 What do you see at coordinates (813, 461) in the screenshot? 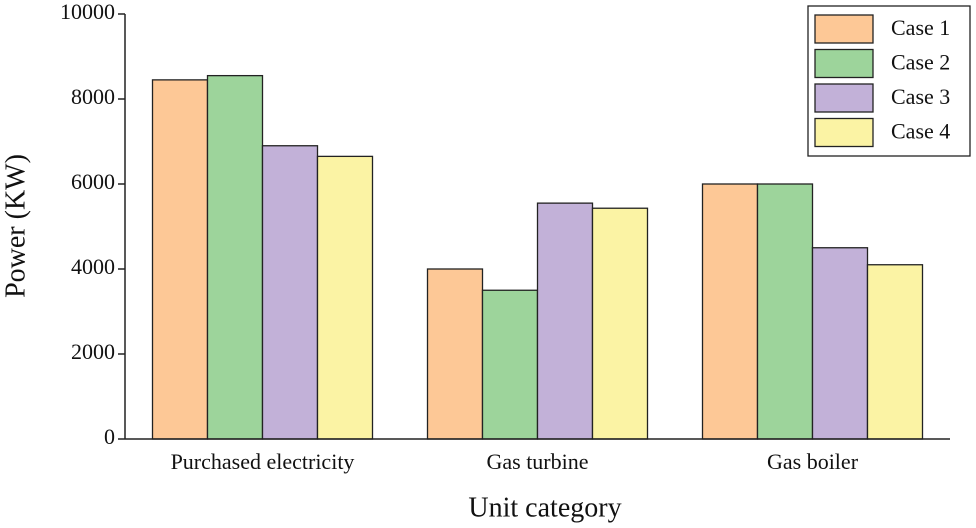
I see `x-tick-label: Gas boiler` at bounding box center [813, 461].